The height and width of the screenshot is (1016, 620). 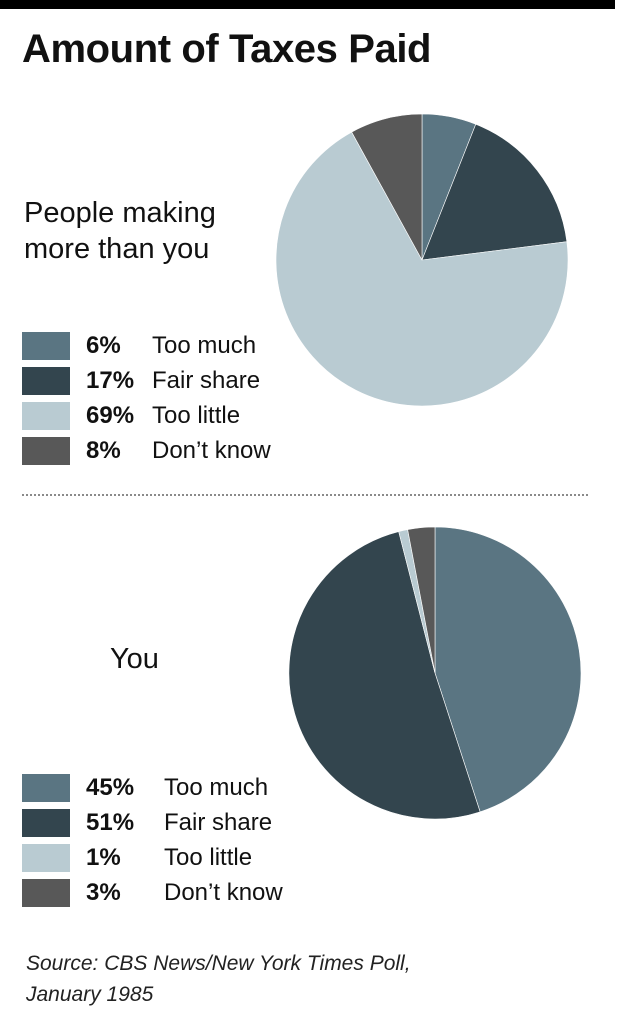 I want to click on pie-1-slice-fair-share, so click(x=494, y=192).